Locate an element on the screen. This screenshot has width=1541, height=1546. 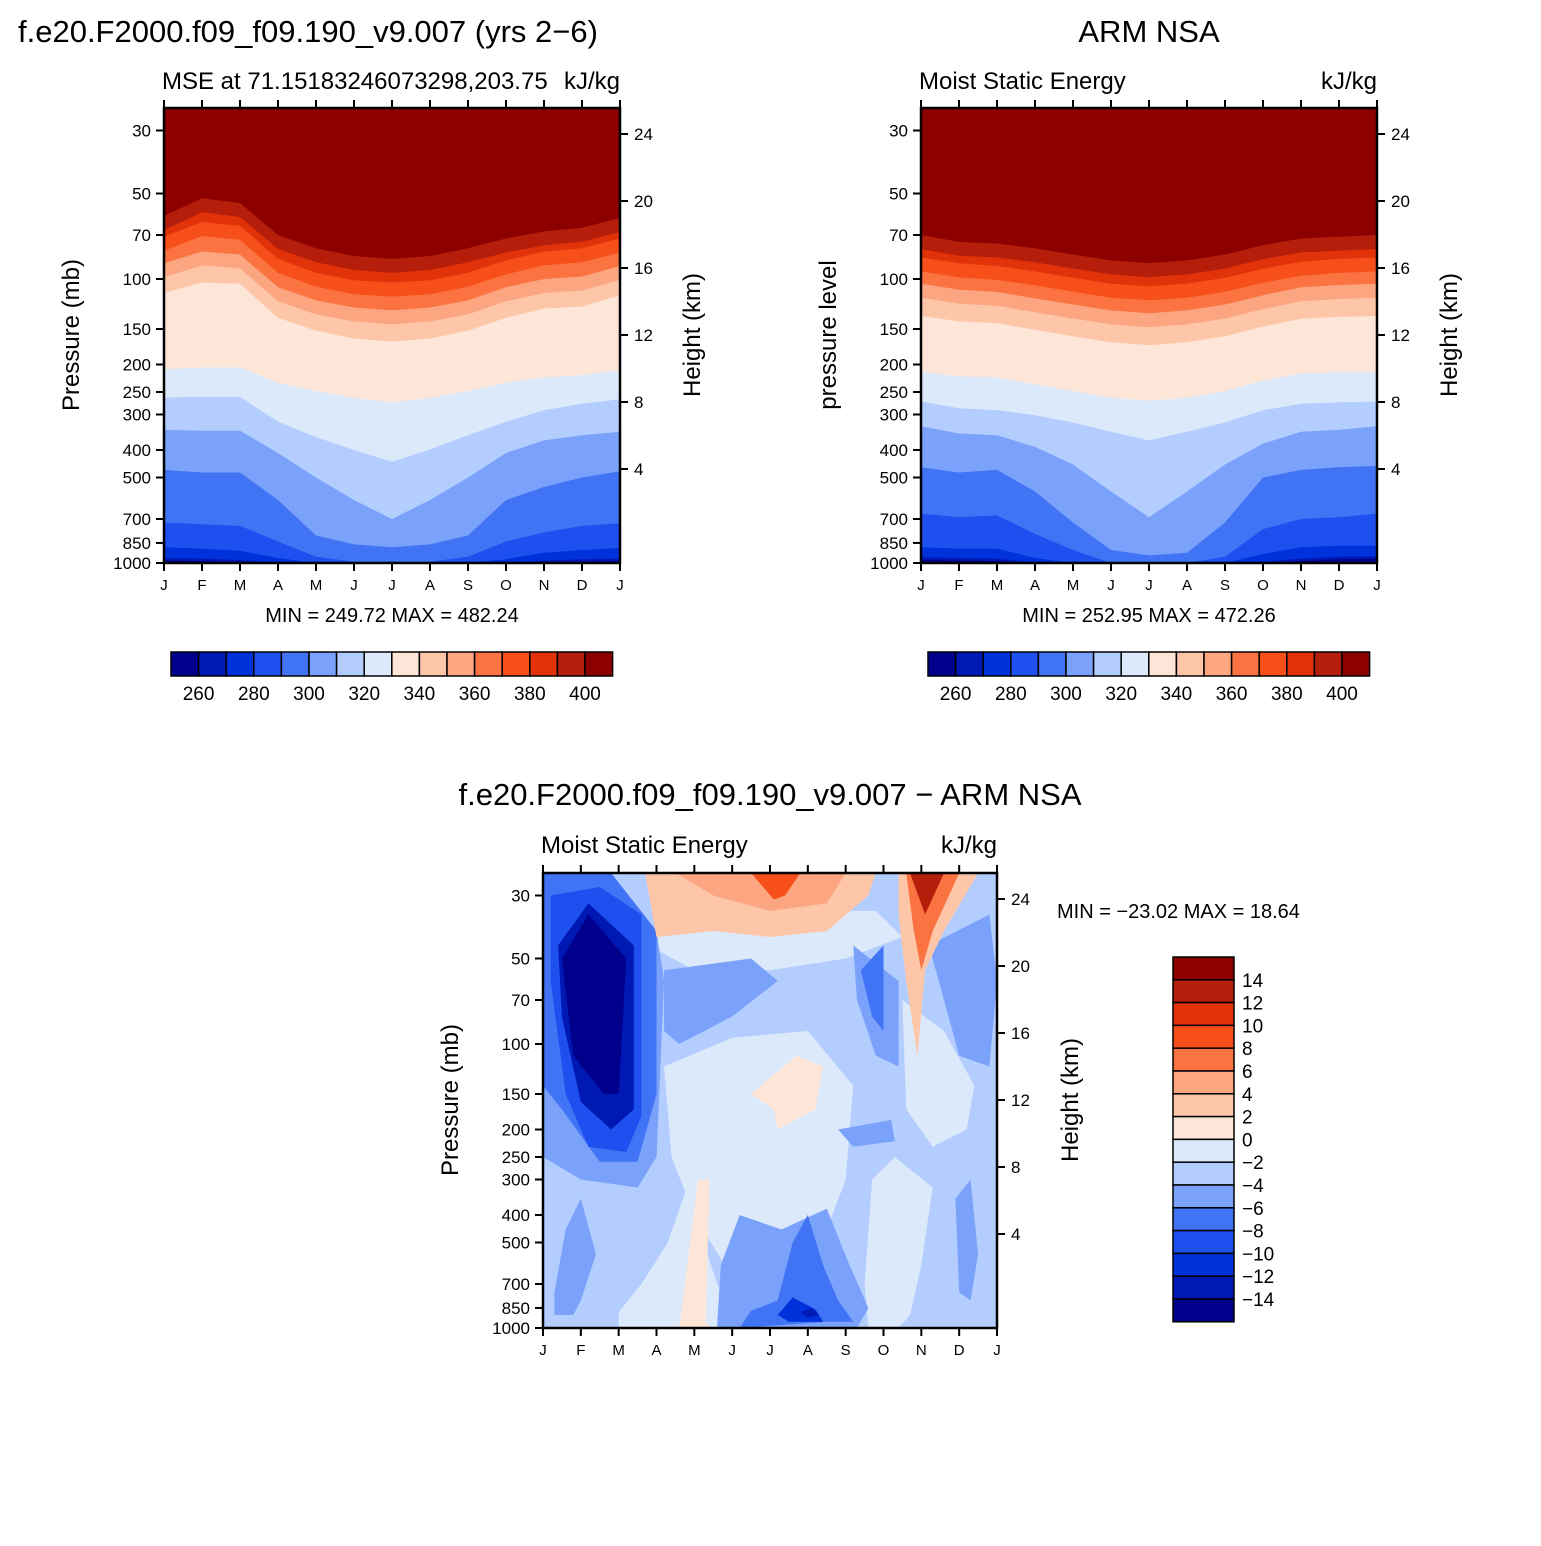
y-tick-label: 300 is located at coordinates (894, 414).